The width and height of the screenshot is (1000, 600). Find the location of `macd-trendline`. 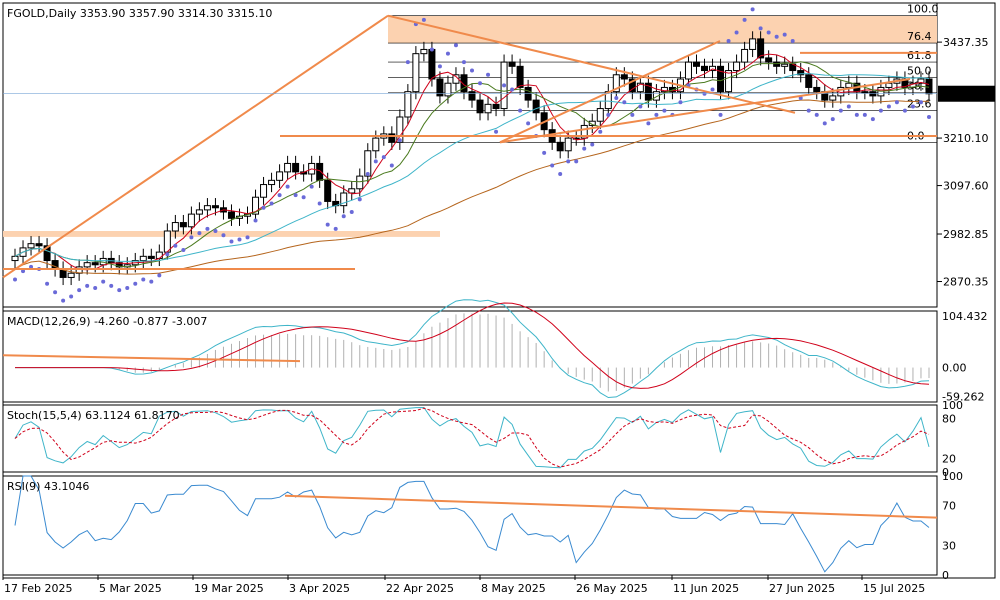

macd-trendline is located at coordinates (151, 358).